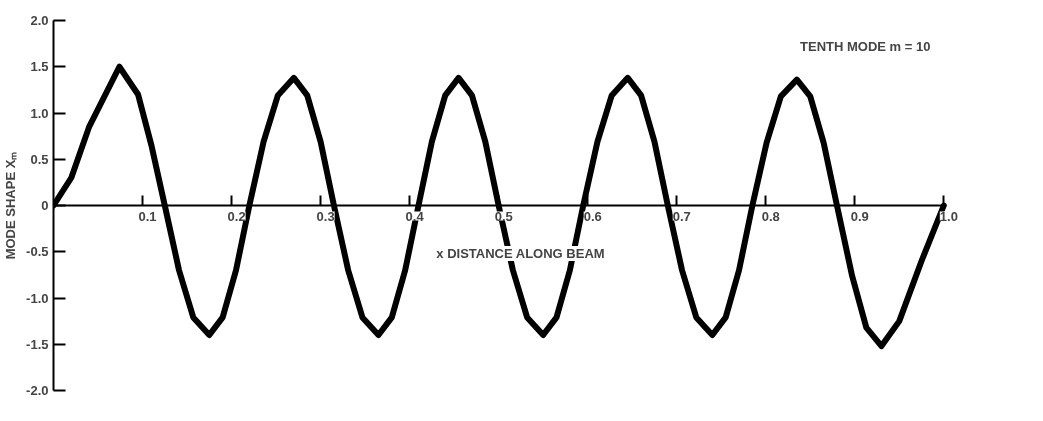 Image resolution: width=1043 pixels, height=421 pixels. I want to click on annotation: TENTH MODE m = 10, so click(865, 46).